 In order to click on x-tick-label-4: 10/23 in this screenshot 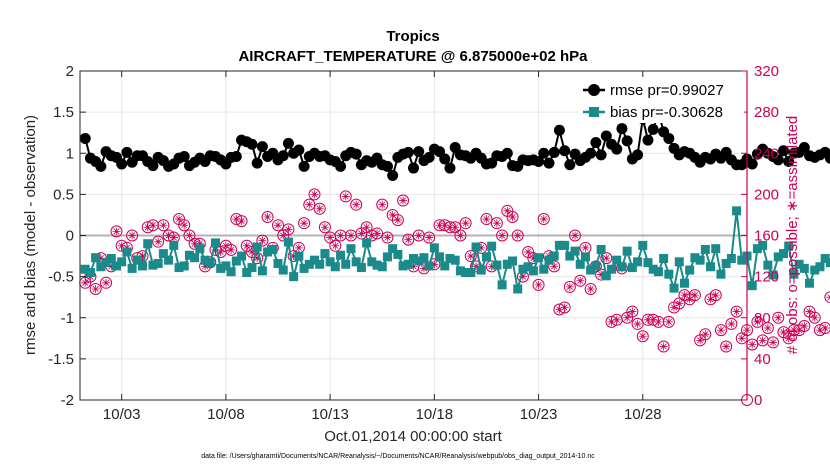, I will do `click(539, 414)`.